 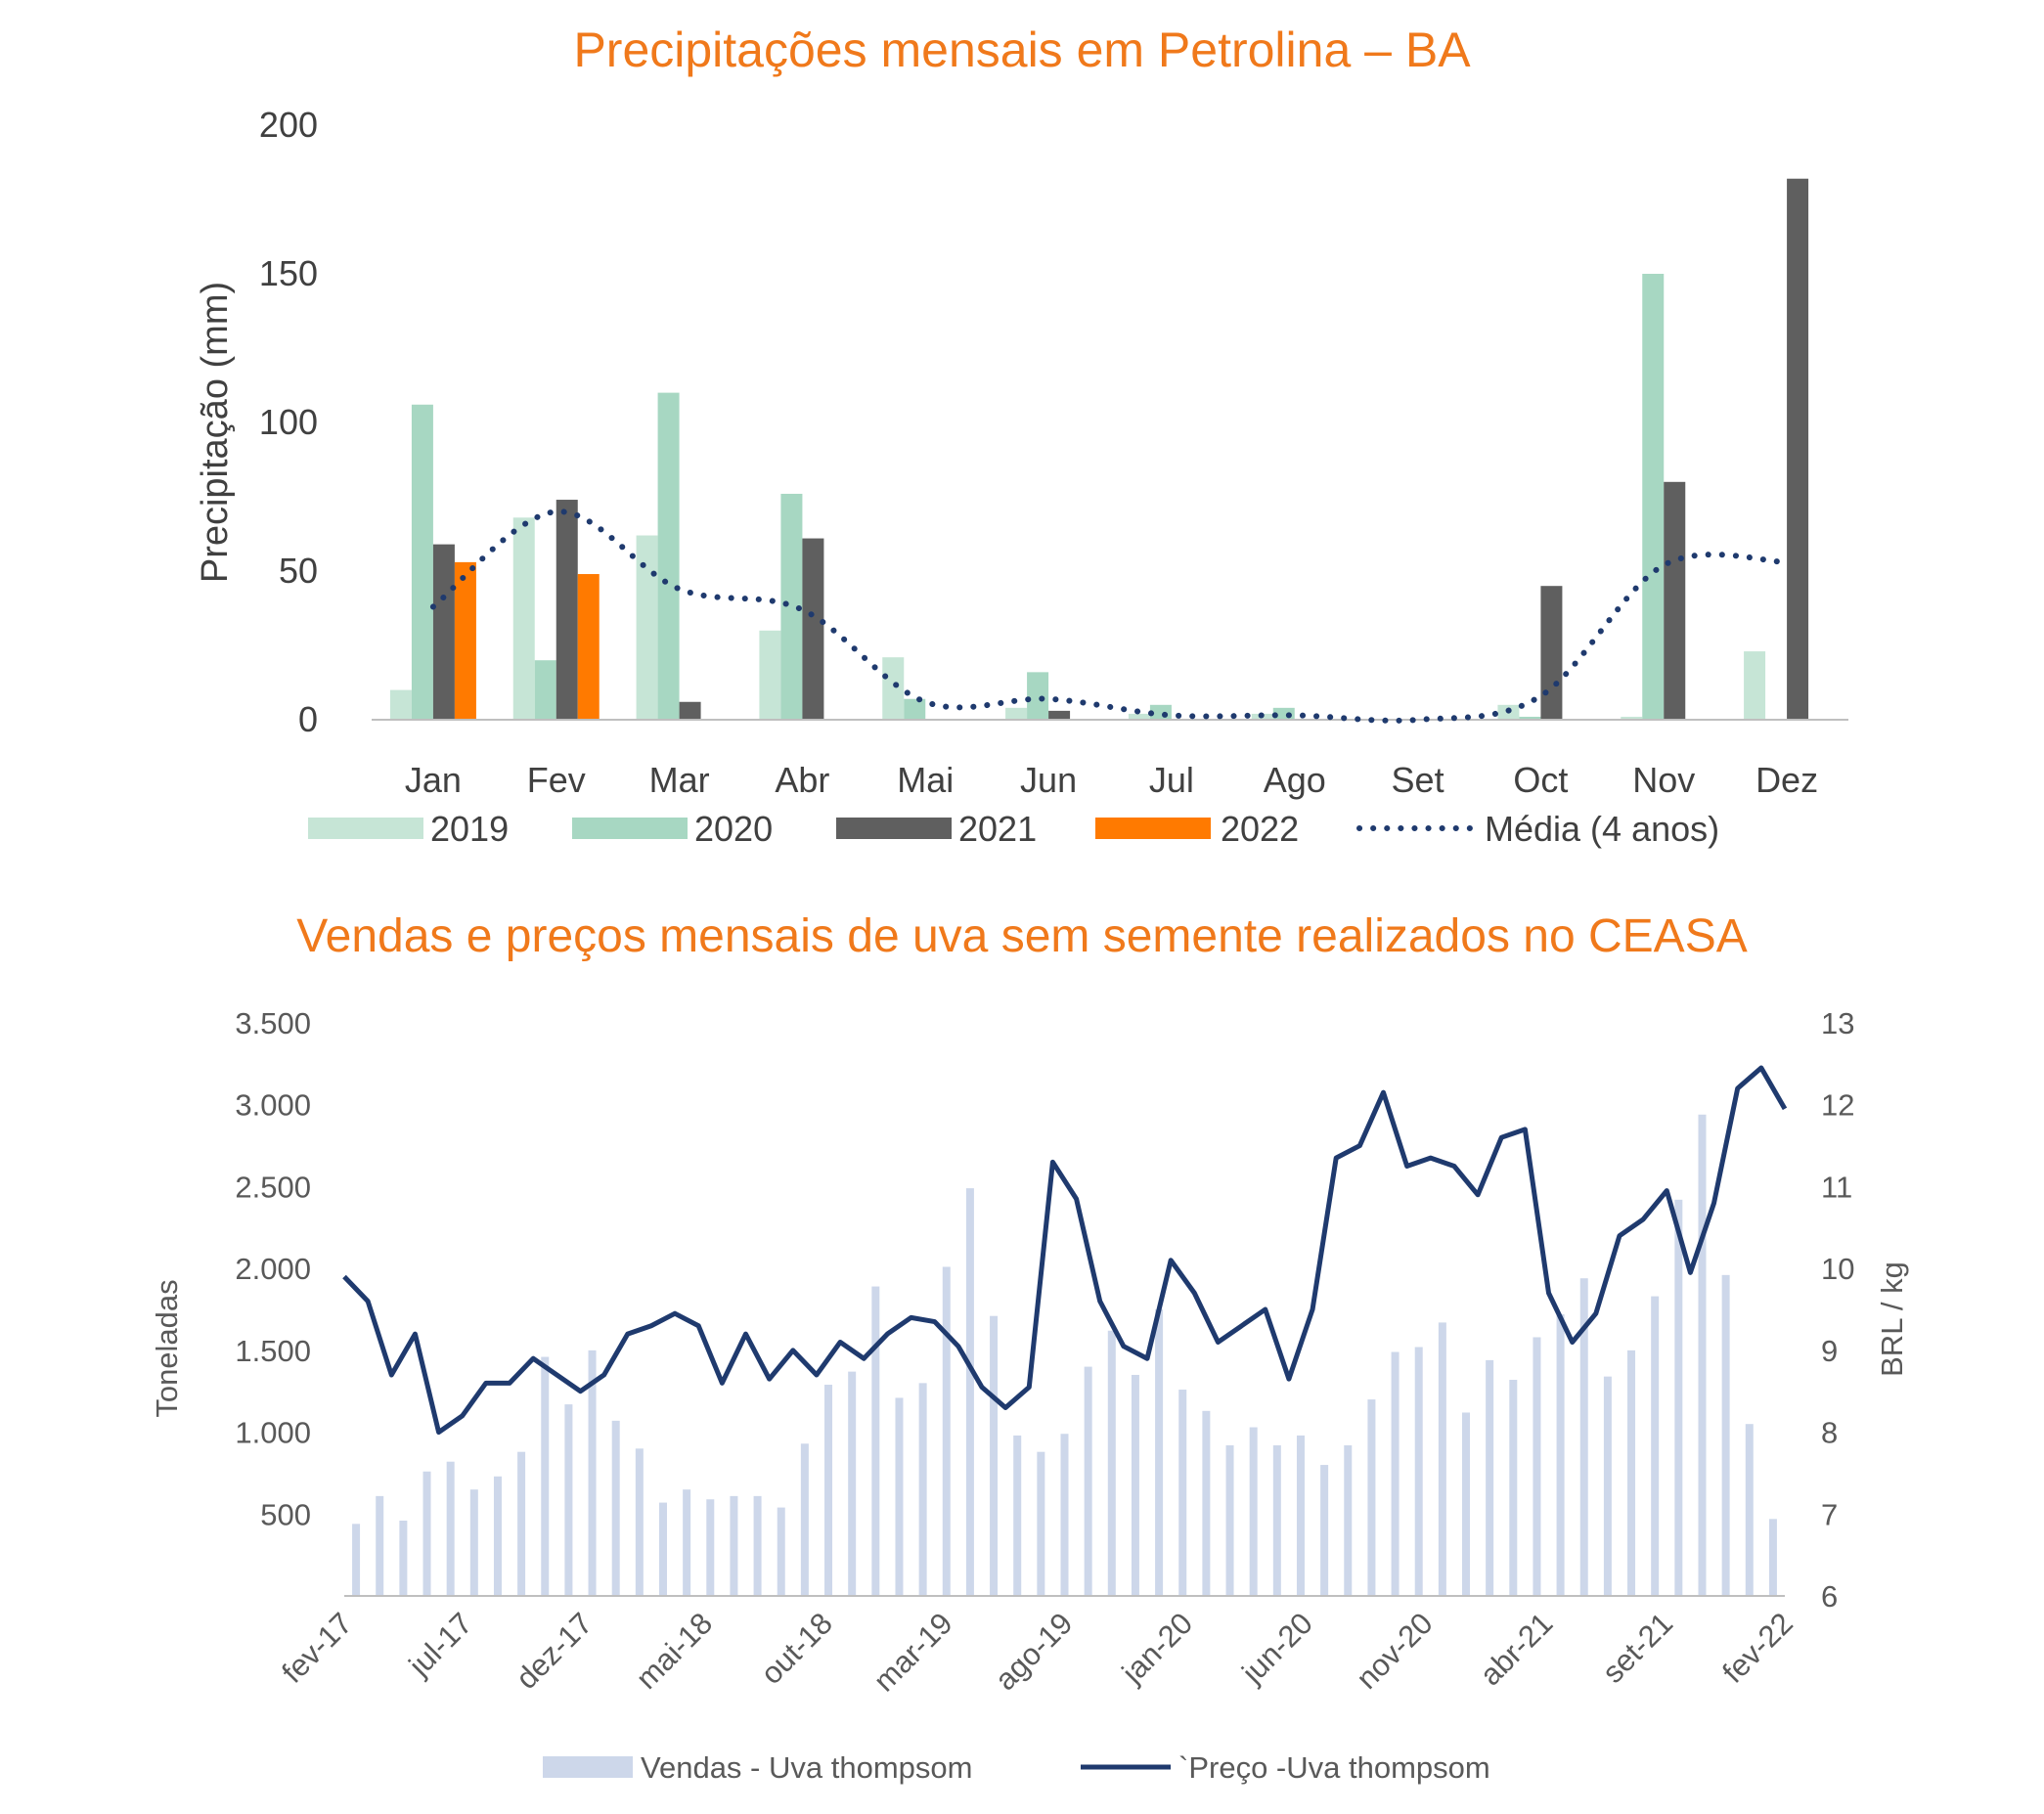 What do you see at coordinates (588, 647) in the screenshot?
I see `bar-2022-Fev` at bounding box center [588, 647].